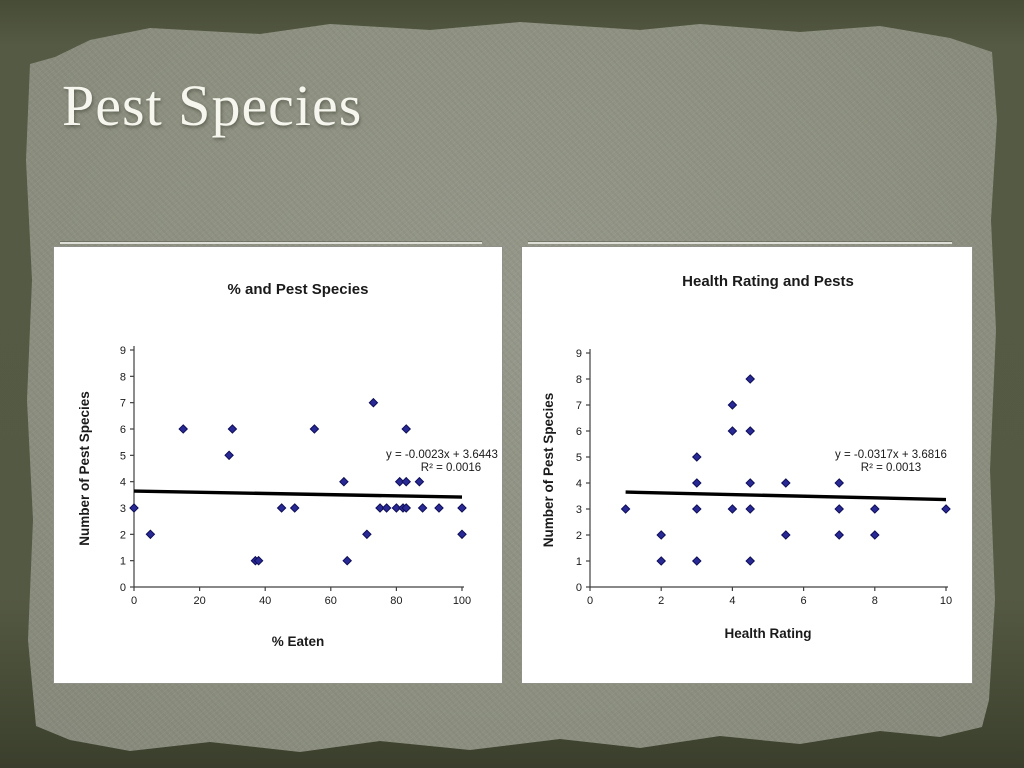  What do you see at coordinates (891, 455) in the screenshot?
I see `trendline-equation: y = -0.0317x + 3.6816` at bounding box center [891, 455].